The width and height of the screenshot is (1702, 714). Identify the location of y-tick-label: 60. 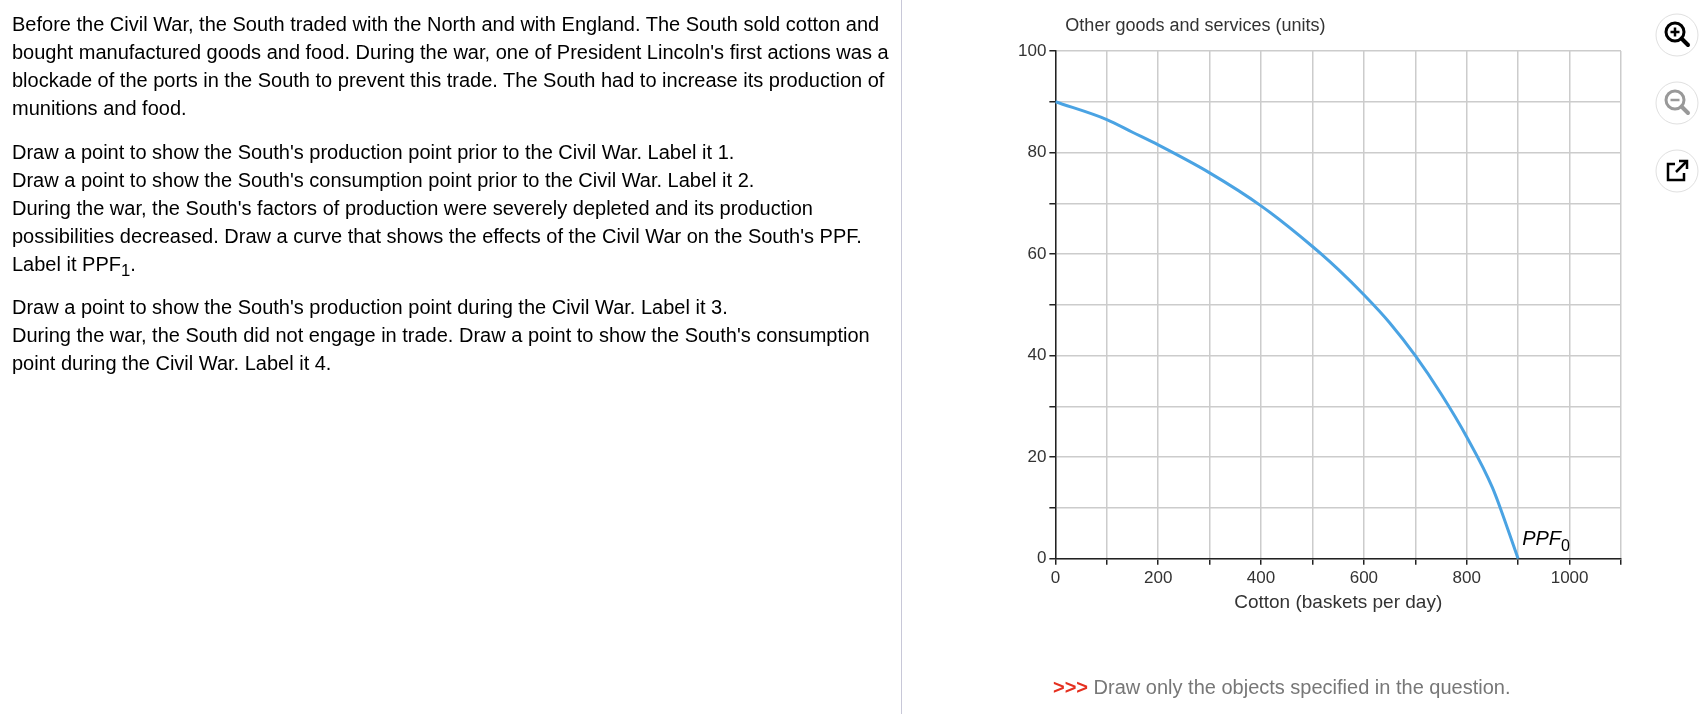
(1037, 253).